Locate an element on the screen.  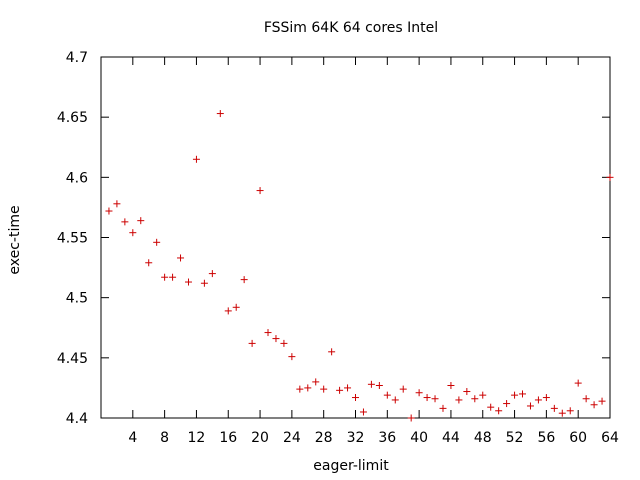
y-tick-label: 4.4 is located at coordinates (77, 419).